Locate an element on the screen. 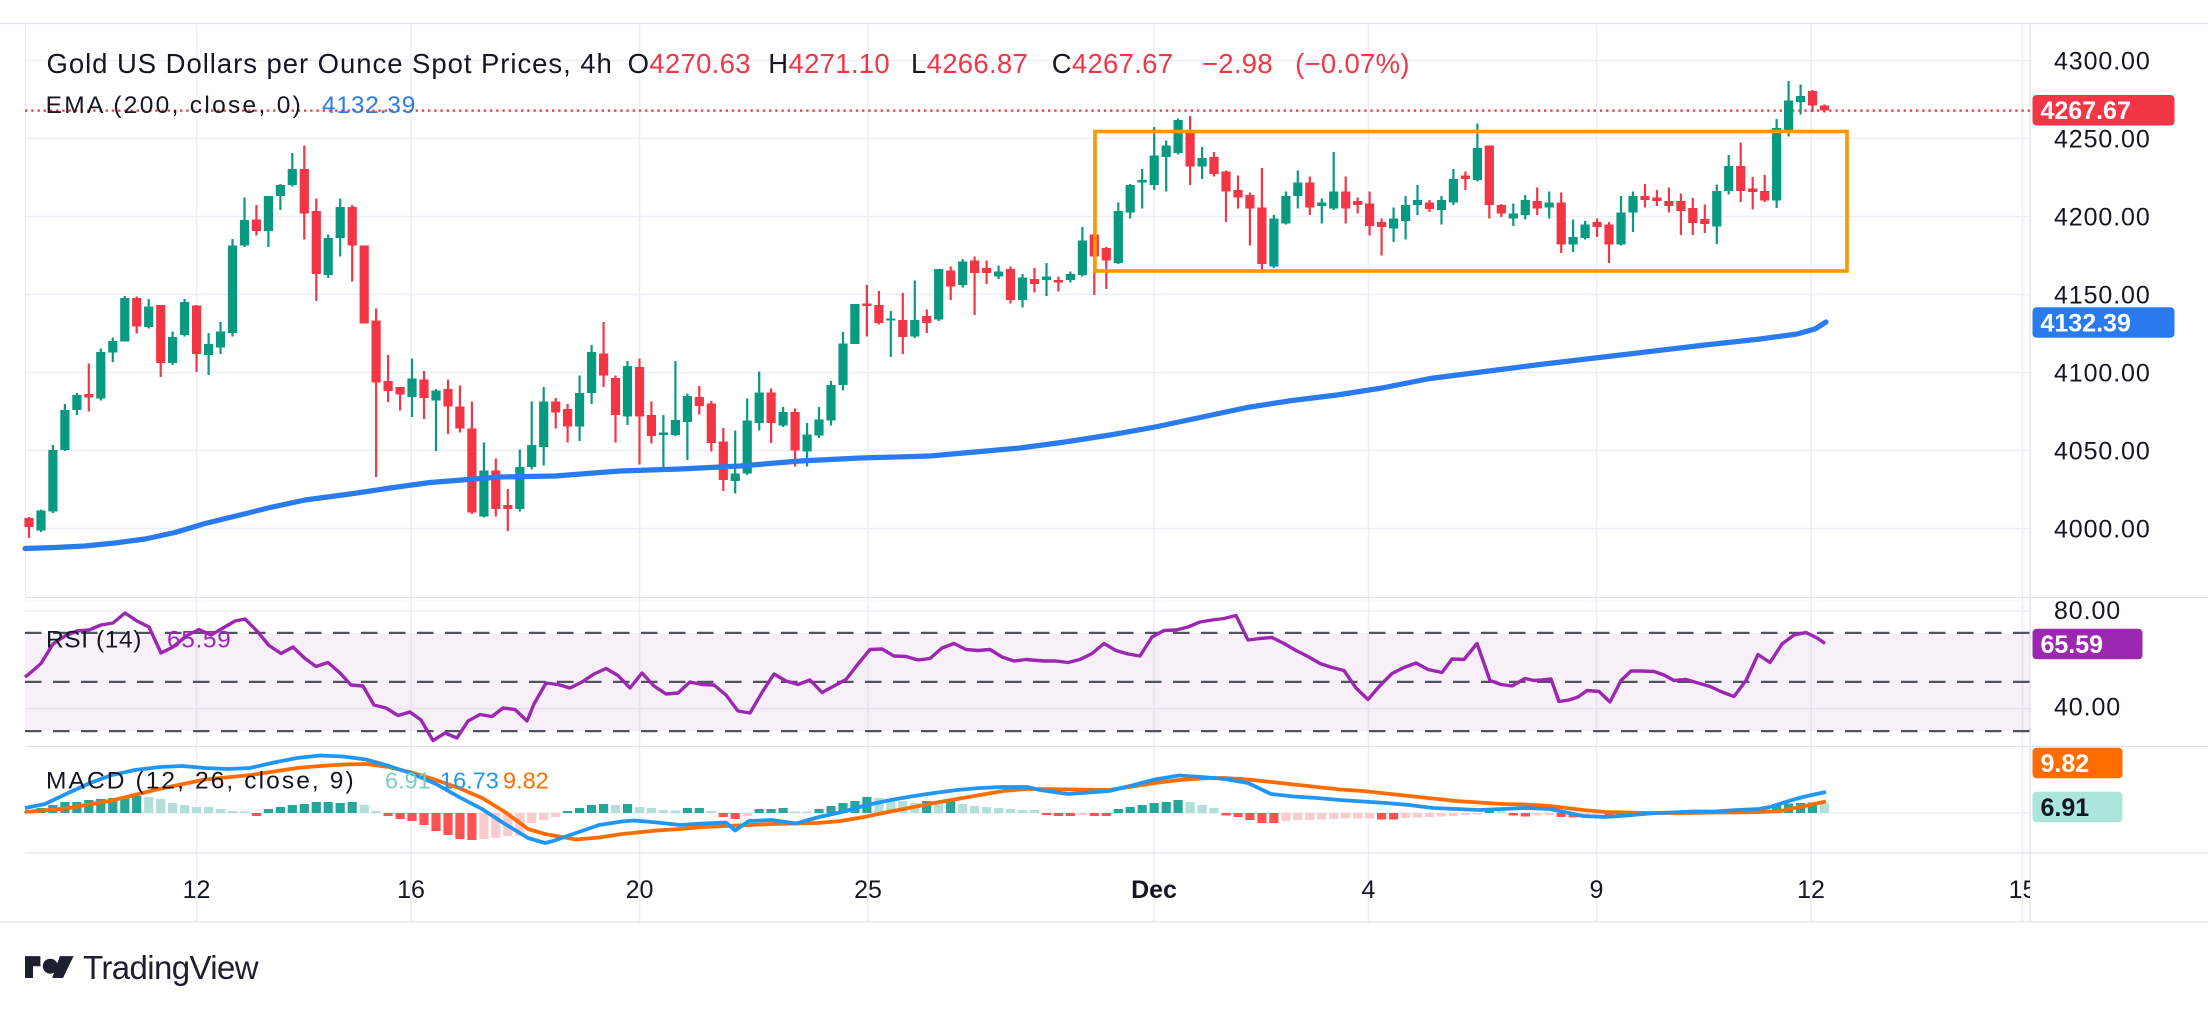  svg-text: 4300.00 is located at coordinates (2102, 62).